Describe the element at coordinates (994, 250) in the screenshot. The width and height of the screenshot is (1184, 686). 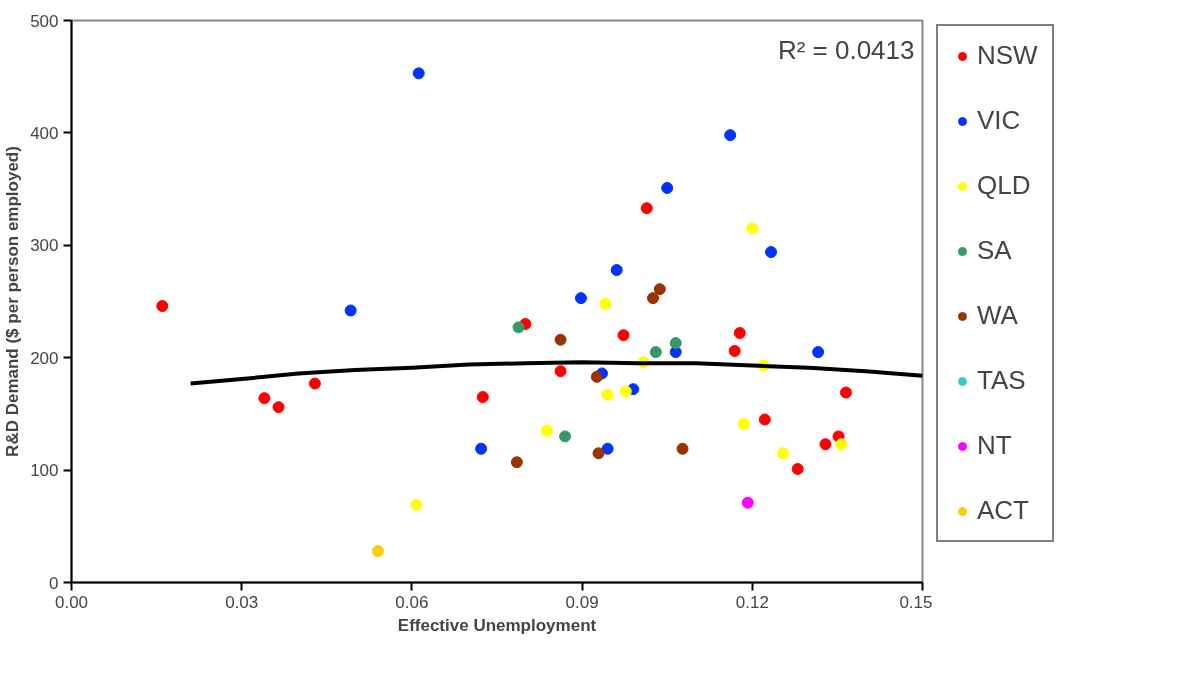
I see `legend-label: SA` at that location.